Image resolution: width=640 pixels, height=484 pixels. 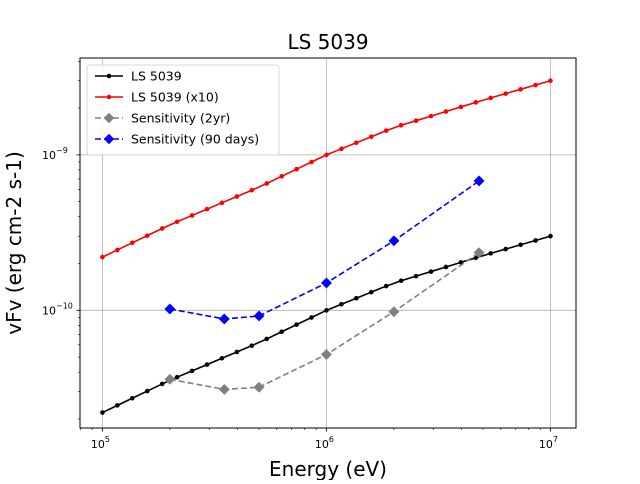 What do you see at coordinates (324, 443) in the screenshot?
I see `x-tick-label: 10⁶` at bounding box center [324, 443].